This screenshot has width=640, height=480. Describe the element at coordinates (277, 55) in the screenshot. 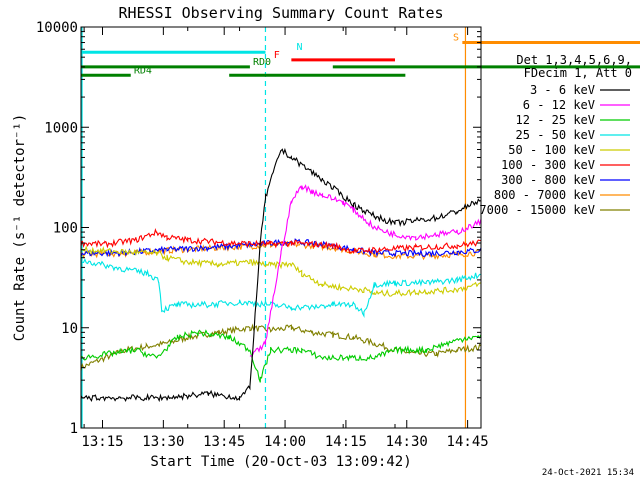

I see `status-label-f: F` at that location.